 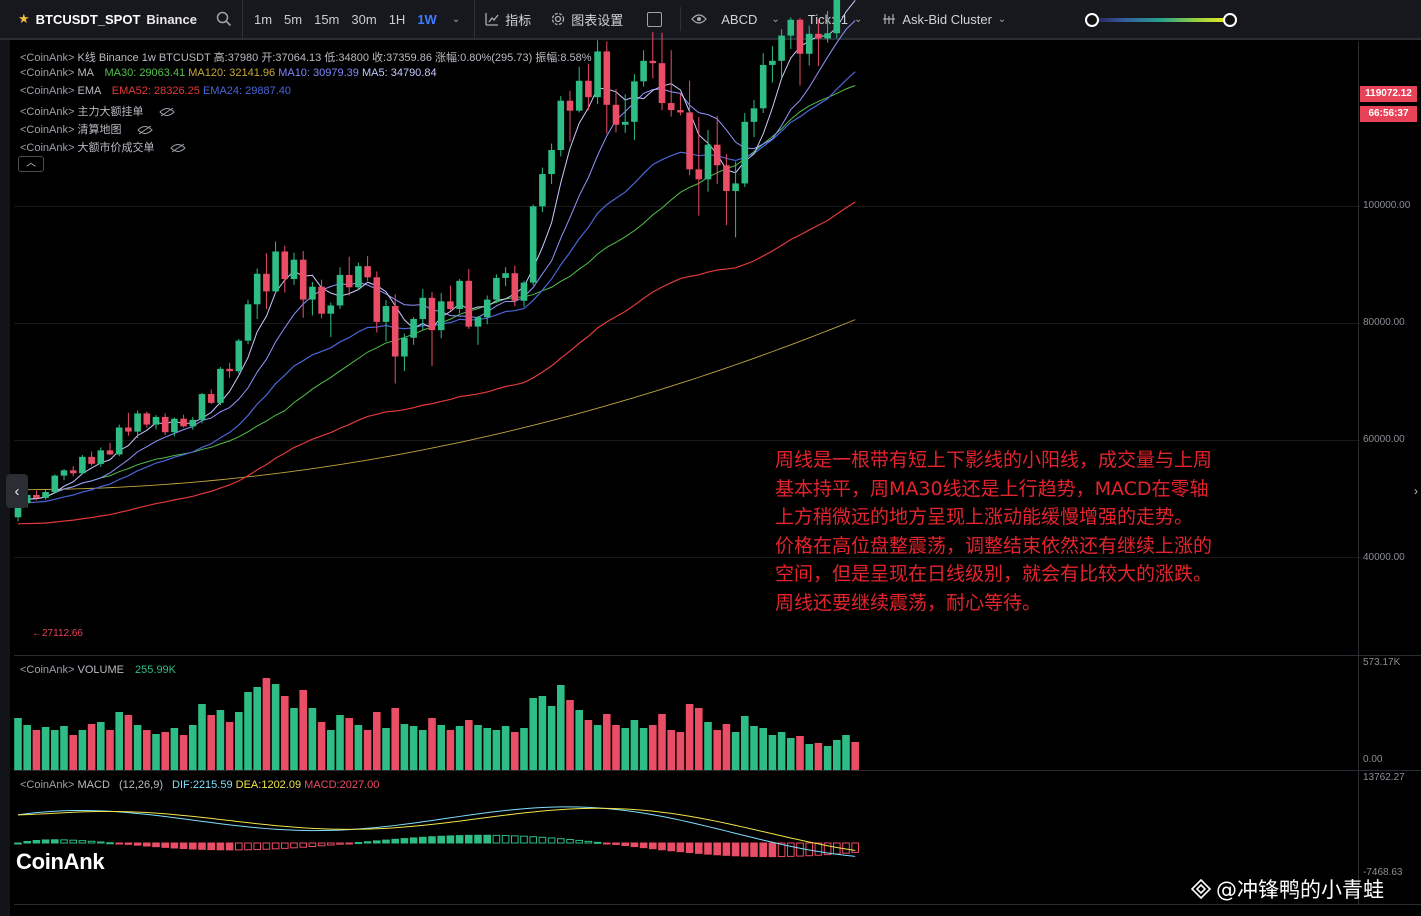 I want to click on volume-legend: <CoinAnk> VOLUME 255.99K, so click(x=98, y=670).